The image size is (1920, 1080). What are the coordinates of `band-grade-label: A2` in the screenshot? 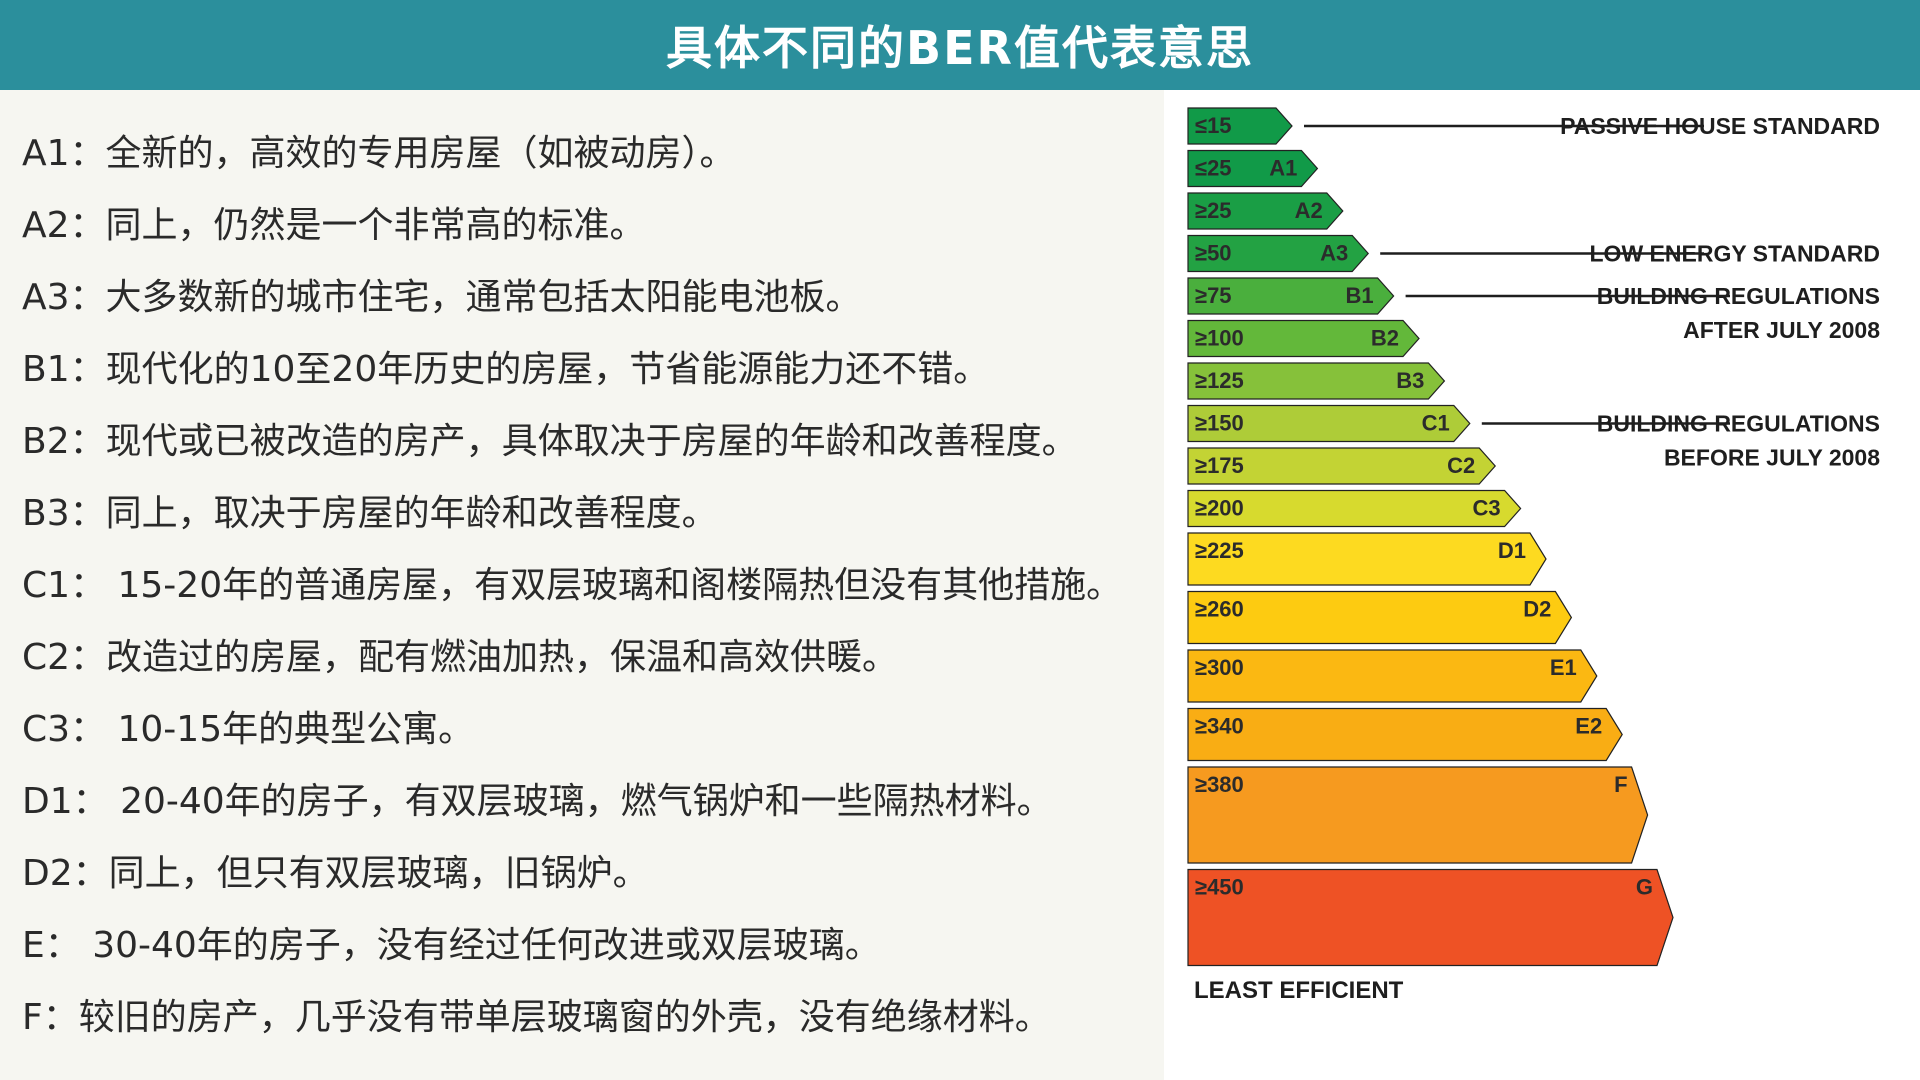 It's located at (1309, 210).